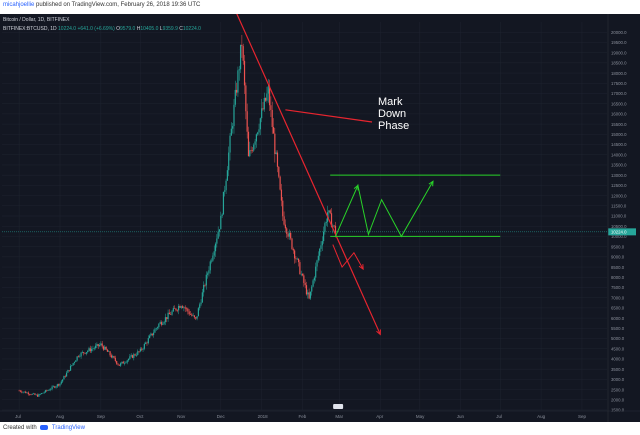  I want to click on last-price-value: 10224.0, so click(67, 29).